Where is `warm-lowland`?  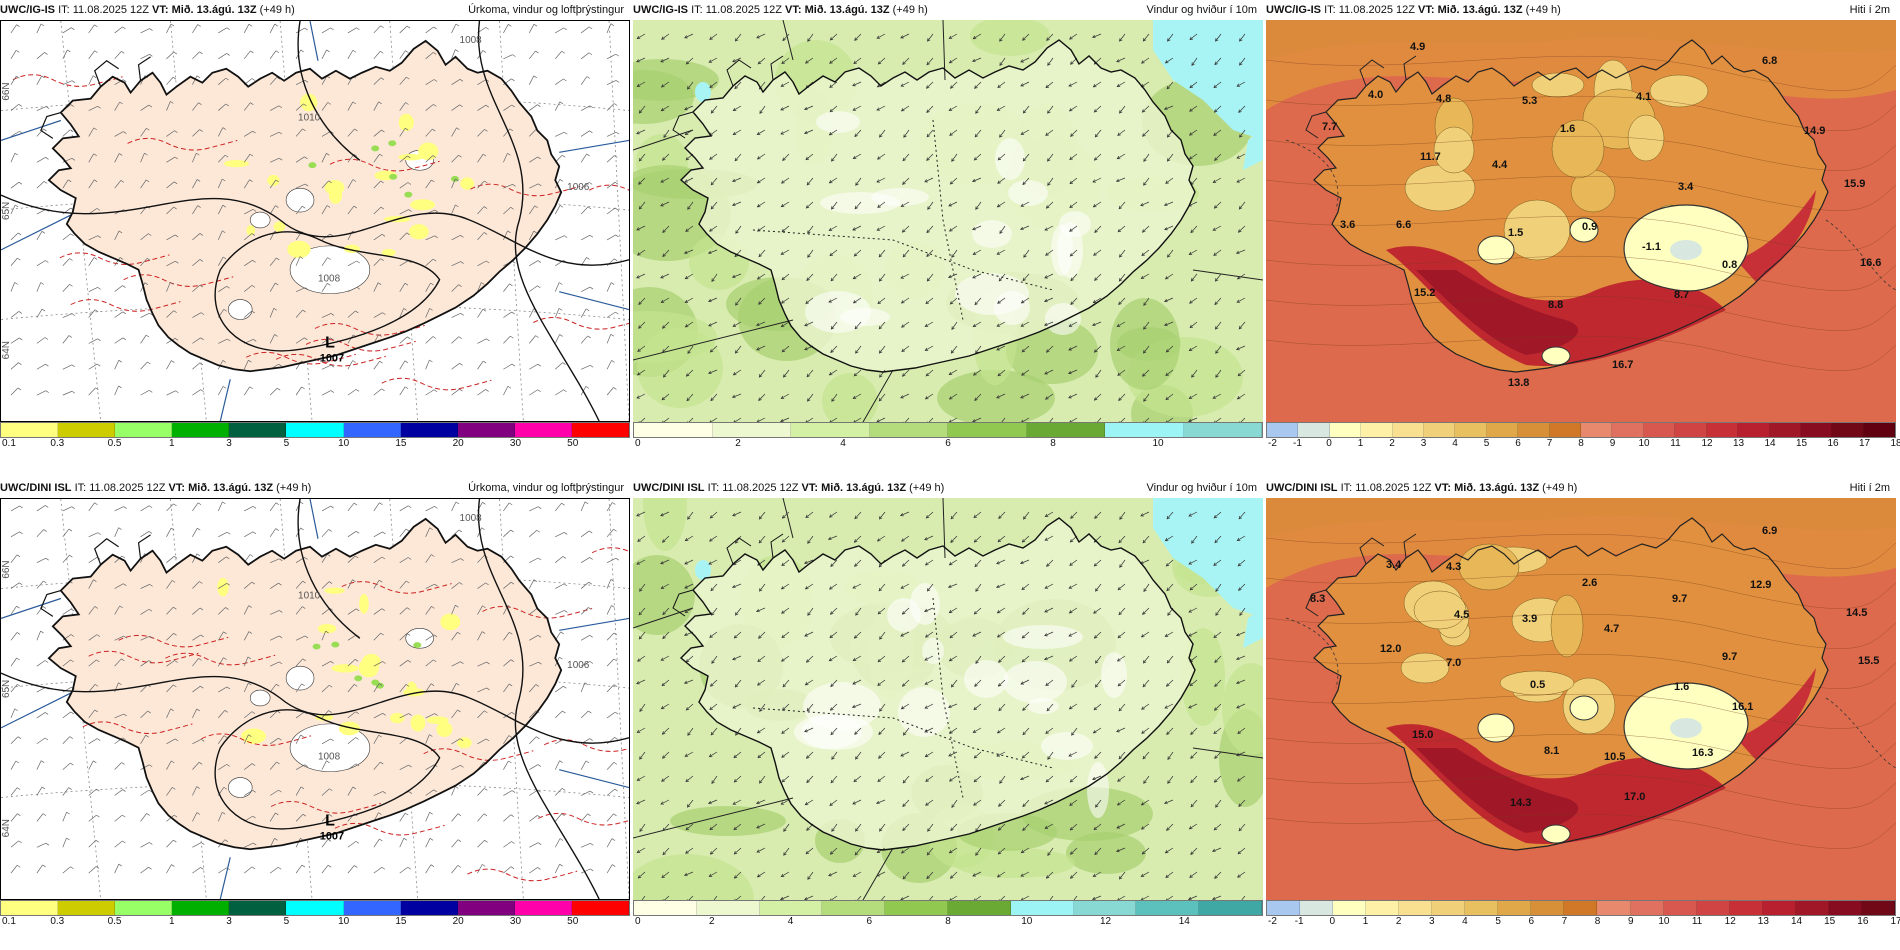
warm-lowland is located at coordinates (1497, 312).